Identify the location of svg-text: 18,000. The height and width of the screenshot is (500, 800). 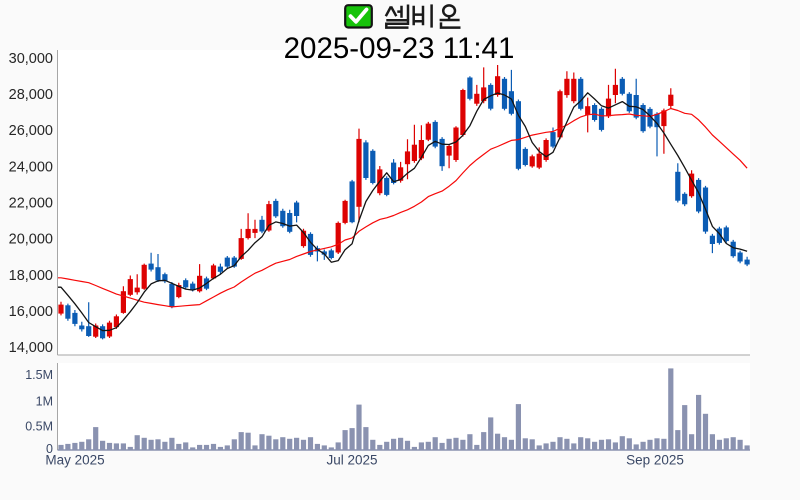
(31, 276).